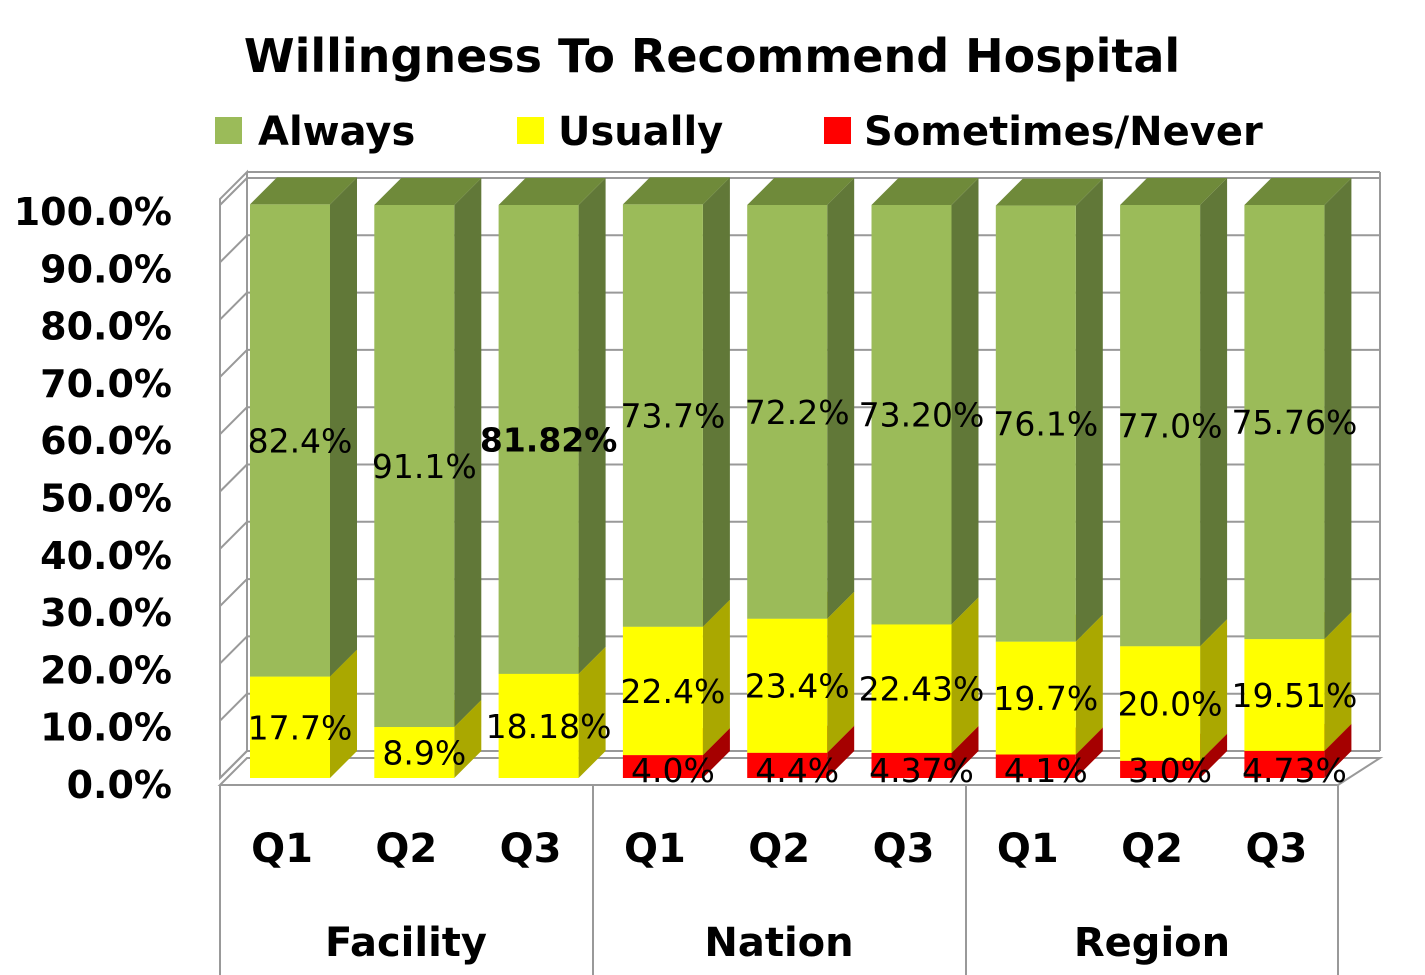  Describe the element at coordinates (1170, 426) in the screenshot. I see `data-label: 77.0%` at that location.